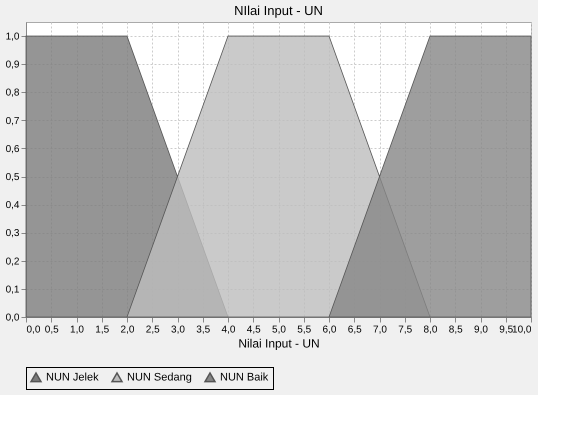 The width and height of the screenshot is (565, 430). I want to click on y-tick-label: 0,2, so click(13, 262).